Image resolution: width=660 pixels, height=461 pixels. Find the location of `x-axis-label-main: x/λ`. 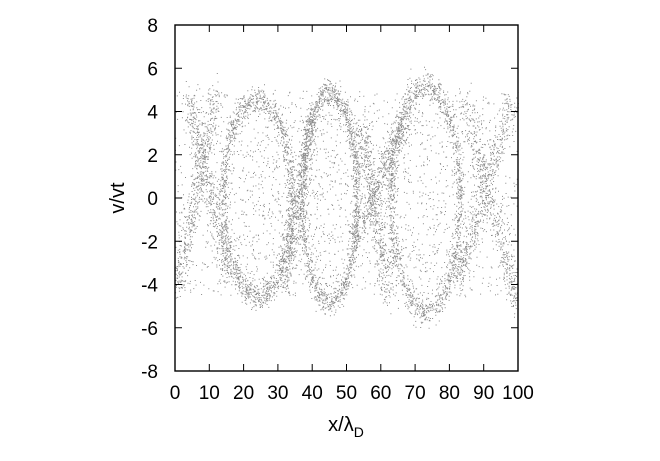

x-axis-label-main: x/λ is located at coordinates (341, 425).